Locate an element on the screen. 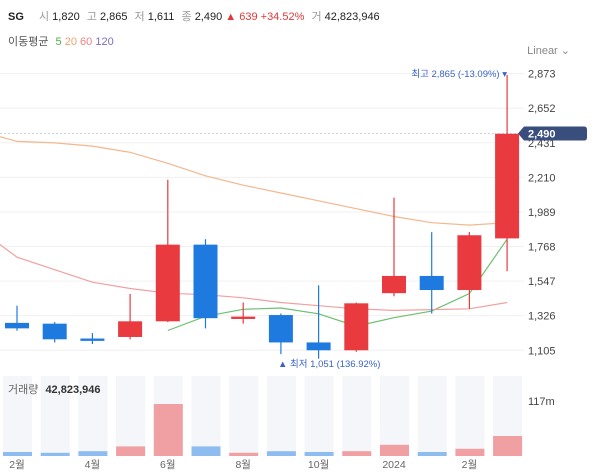 This screenshot has width=600, height=473. y-tick-label: 2,873 is located at coordinates (542, 75).